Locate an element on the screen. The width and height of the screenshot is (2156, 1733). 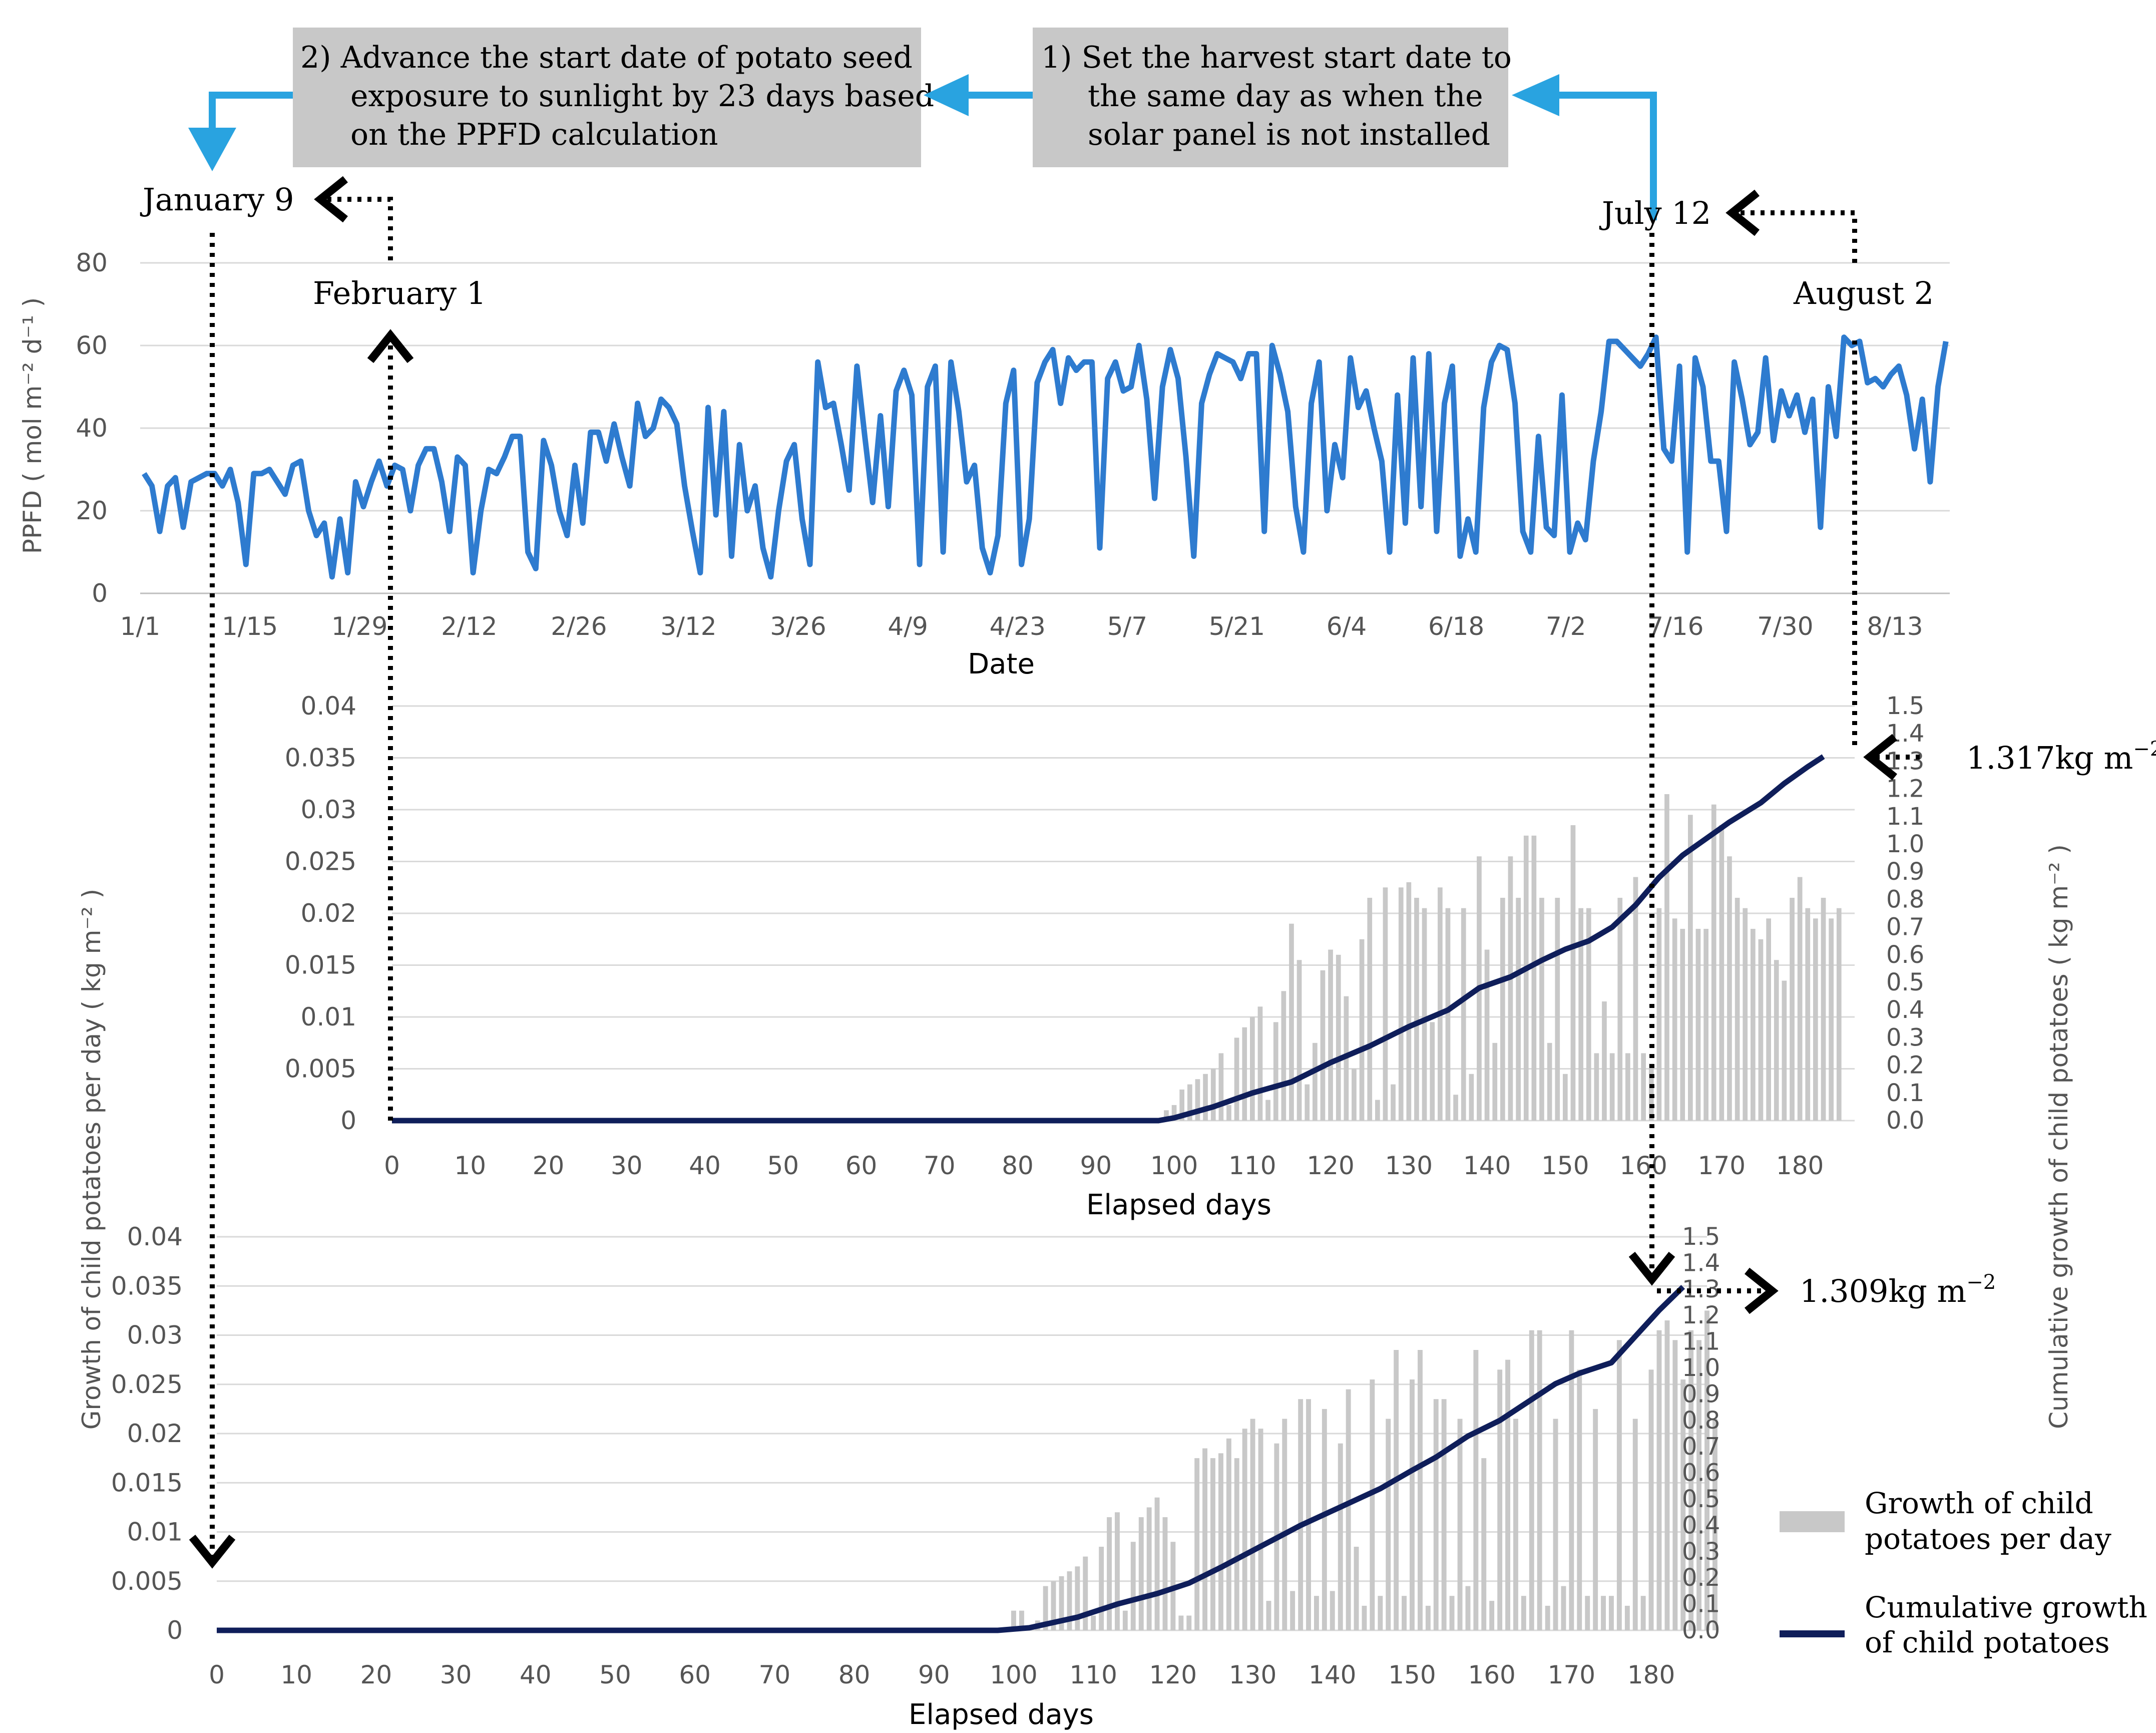
legend-line-label-2: of child potatoes is located at coordinates (1988, 1642).